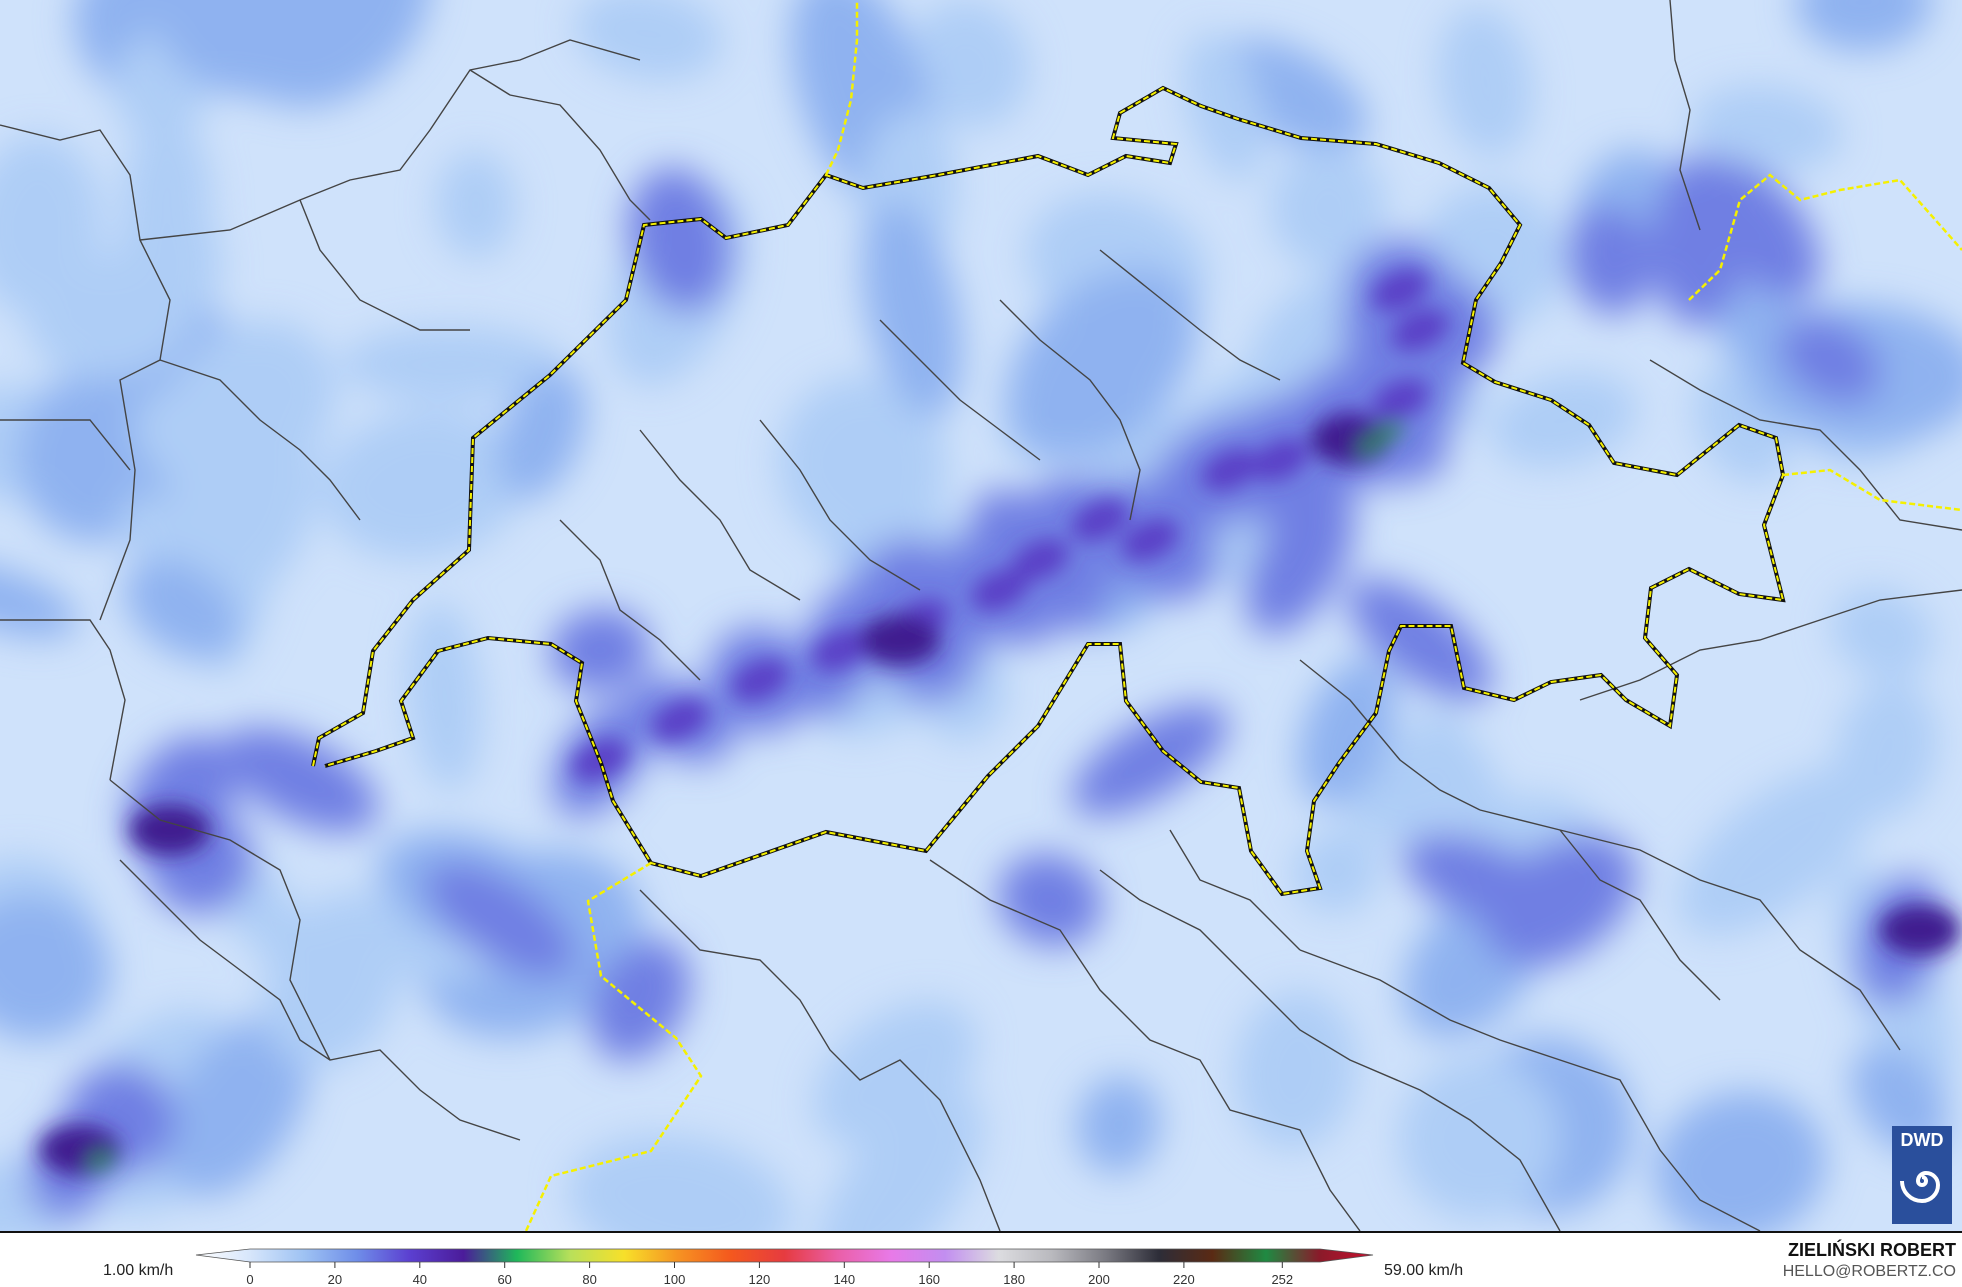 Image resolution: width=1962 pixels, height=1287 pixels. Describe the element at coordinates (1014, 1279) in the screenshot. I see `legend-tick-label: 180` at that location.